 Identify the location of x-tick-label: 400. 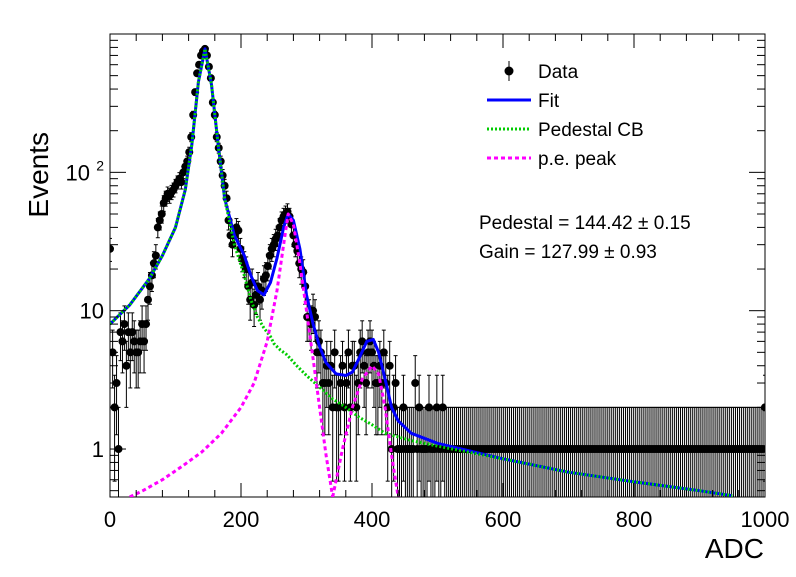
(372, 519).